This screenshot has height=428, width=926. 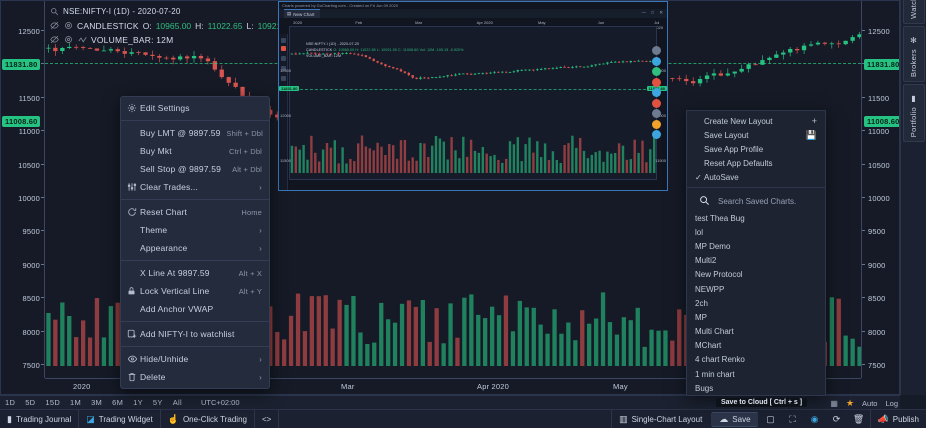 I want to click on plus-icon: +, so click(x=814, y=121).